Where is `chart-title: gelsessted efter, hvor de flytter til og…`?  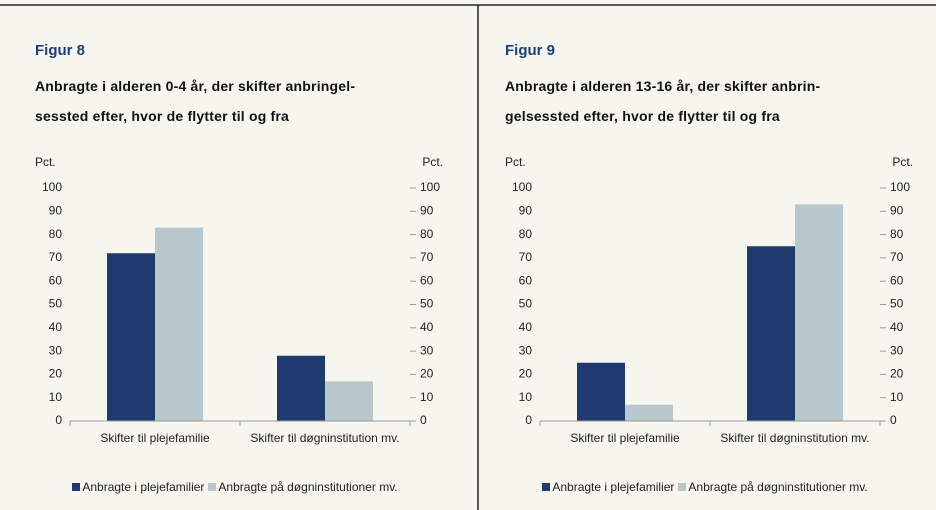 chart-title: gelsessted efter, hvor de flytter til og… is located at coordinates (642, 116).